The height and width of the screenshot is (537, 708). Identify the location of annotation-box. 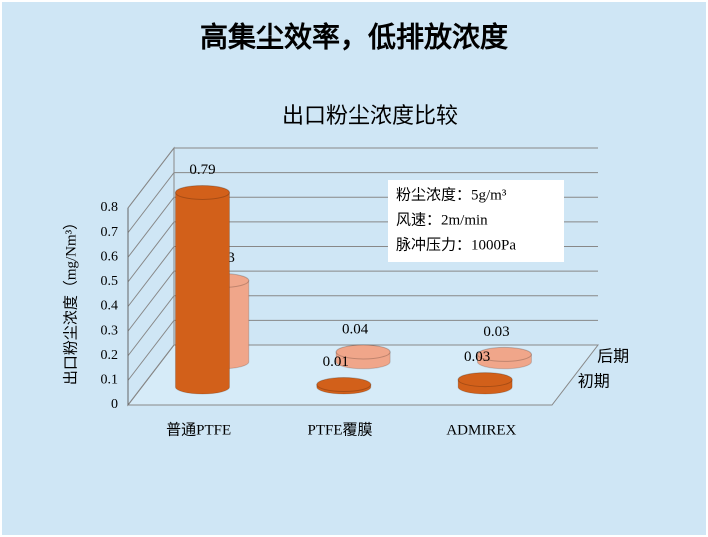
(476, 221).